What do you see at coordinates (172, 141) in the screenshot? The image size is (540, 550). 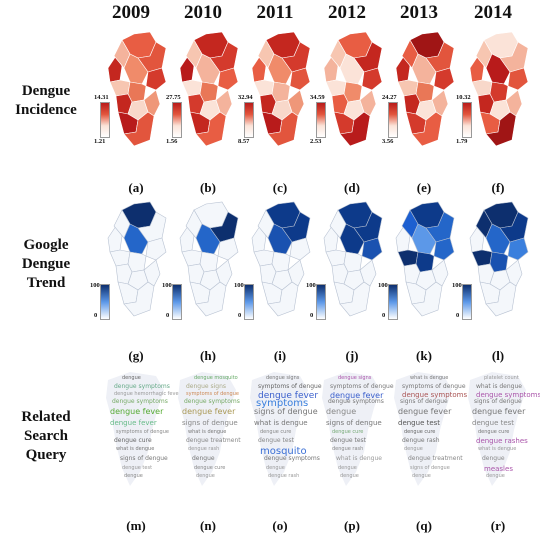 I see `colorbar-min: 1.56` at bounding box center [172, 141].